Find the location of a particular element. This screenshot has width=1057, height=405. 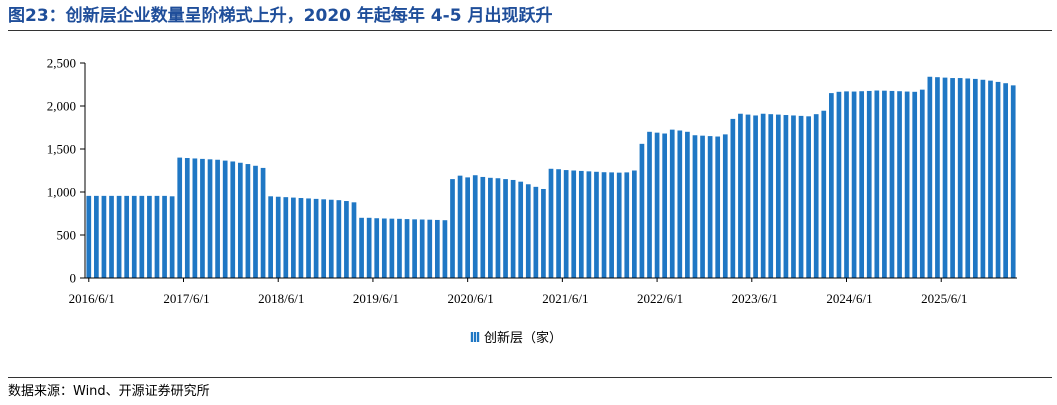

y-axis: 0 500 1,000 1,500 2,000 2,500 is located at coordinates (66, 171).